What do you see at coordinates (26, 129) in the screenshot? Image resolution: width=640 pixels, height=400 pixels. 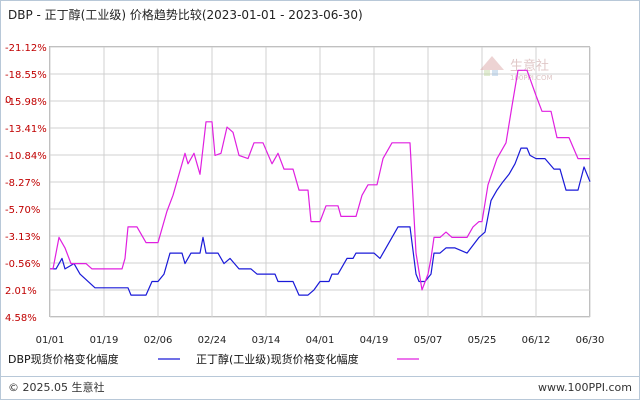 I see `y-tick-label: -13.41%` at bounding box center [26, 129].